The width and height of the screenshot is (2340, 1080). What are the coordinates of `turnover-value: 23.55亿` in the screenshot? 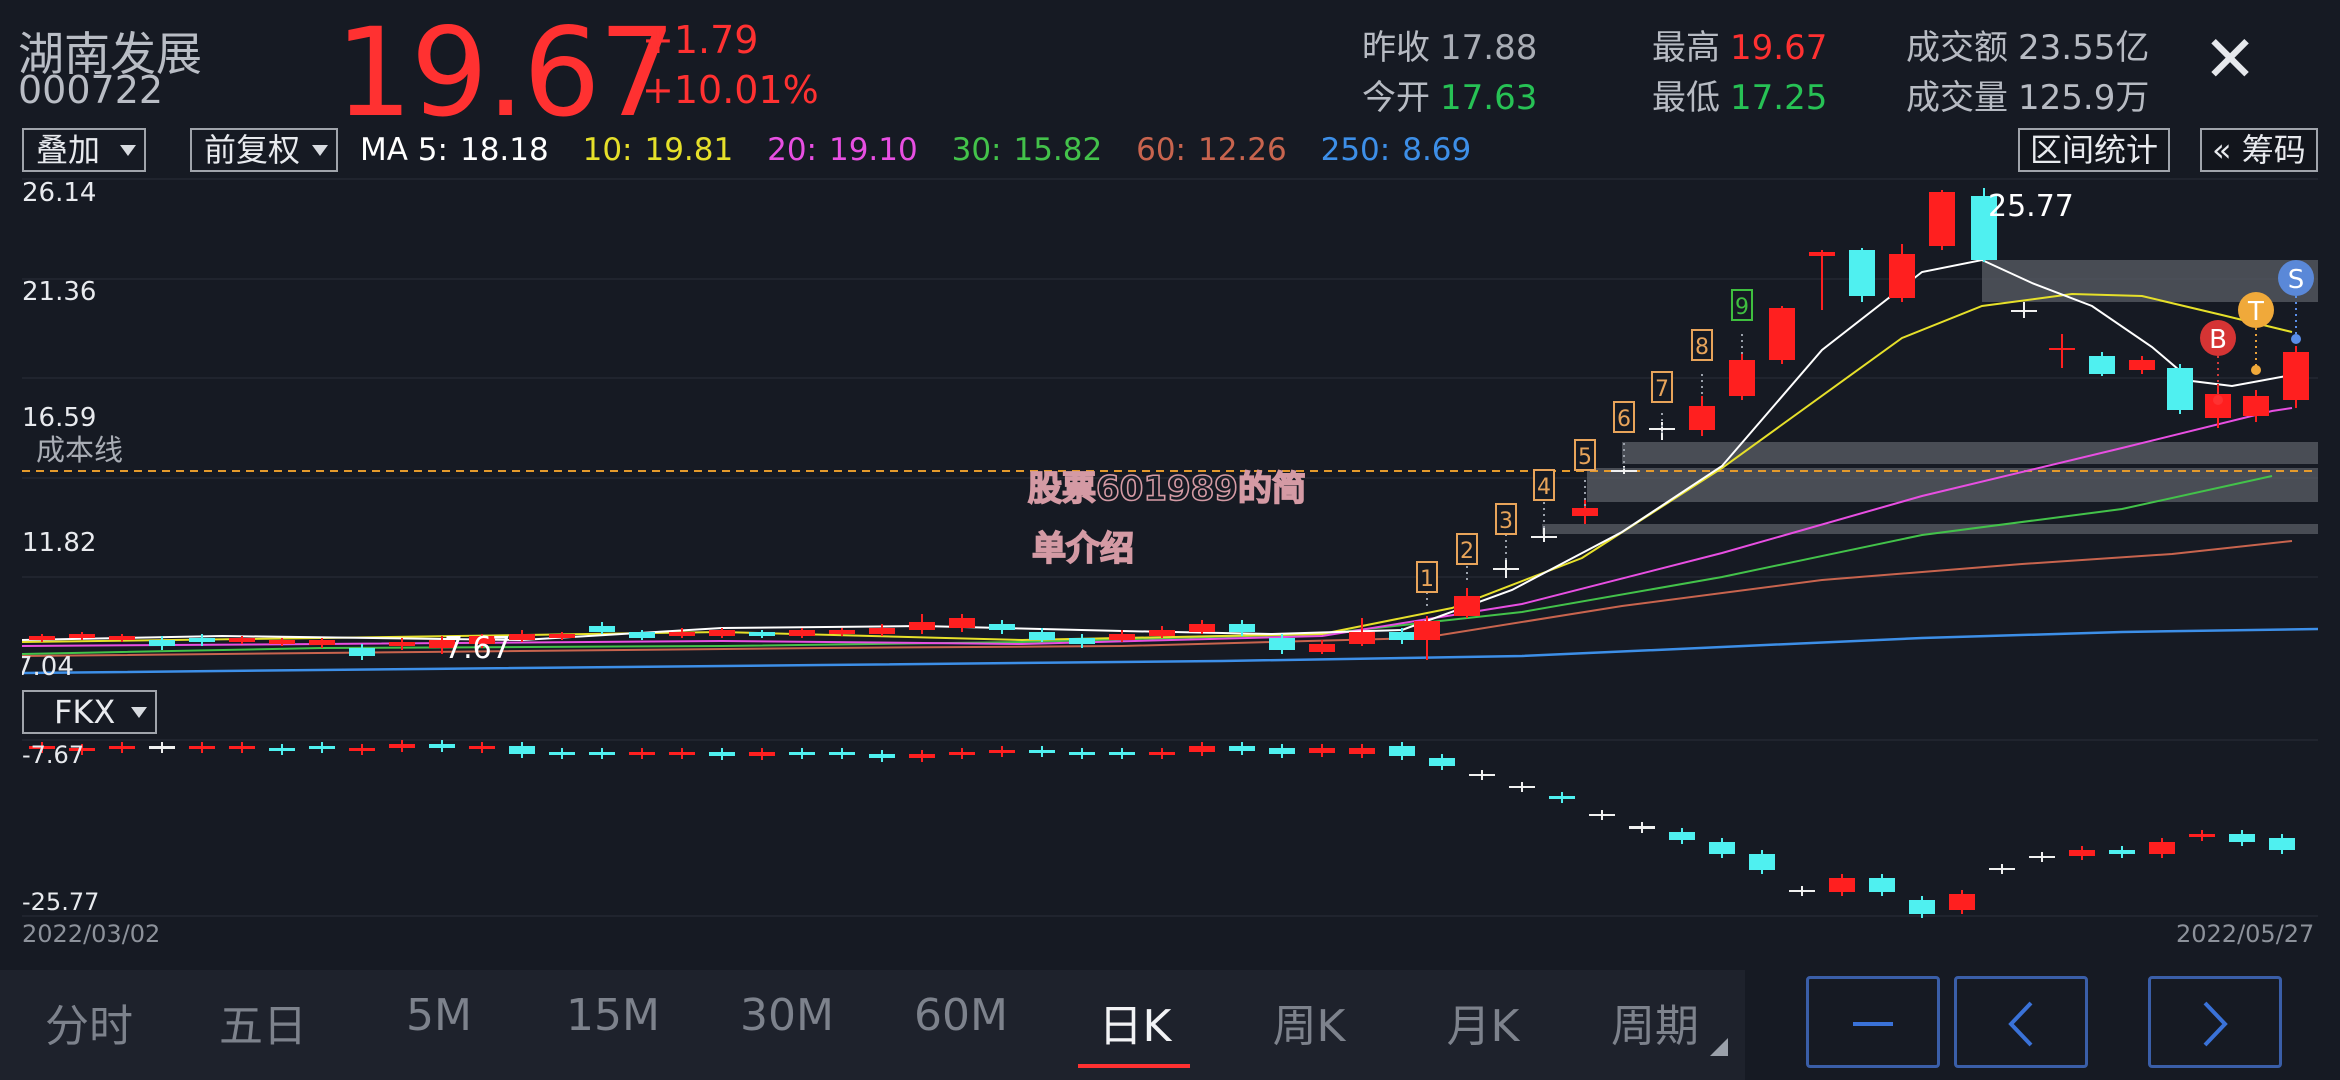 It's located at (2084, 48).